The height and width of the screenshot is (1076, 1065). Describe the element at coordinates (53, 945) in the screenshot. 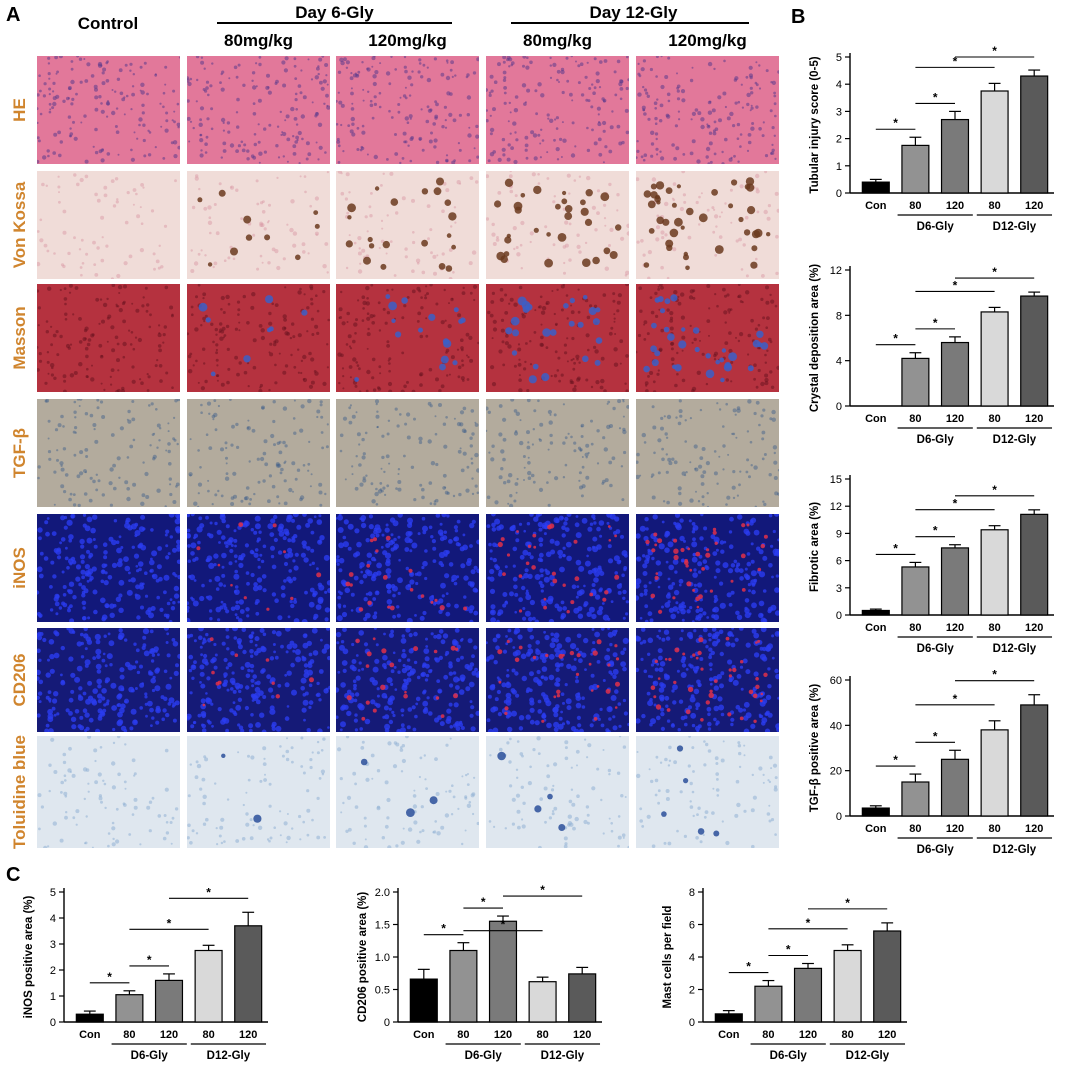

I see `y-tick-label: 3` at that location.